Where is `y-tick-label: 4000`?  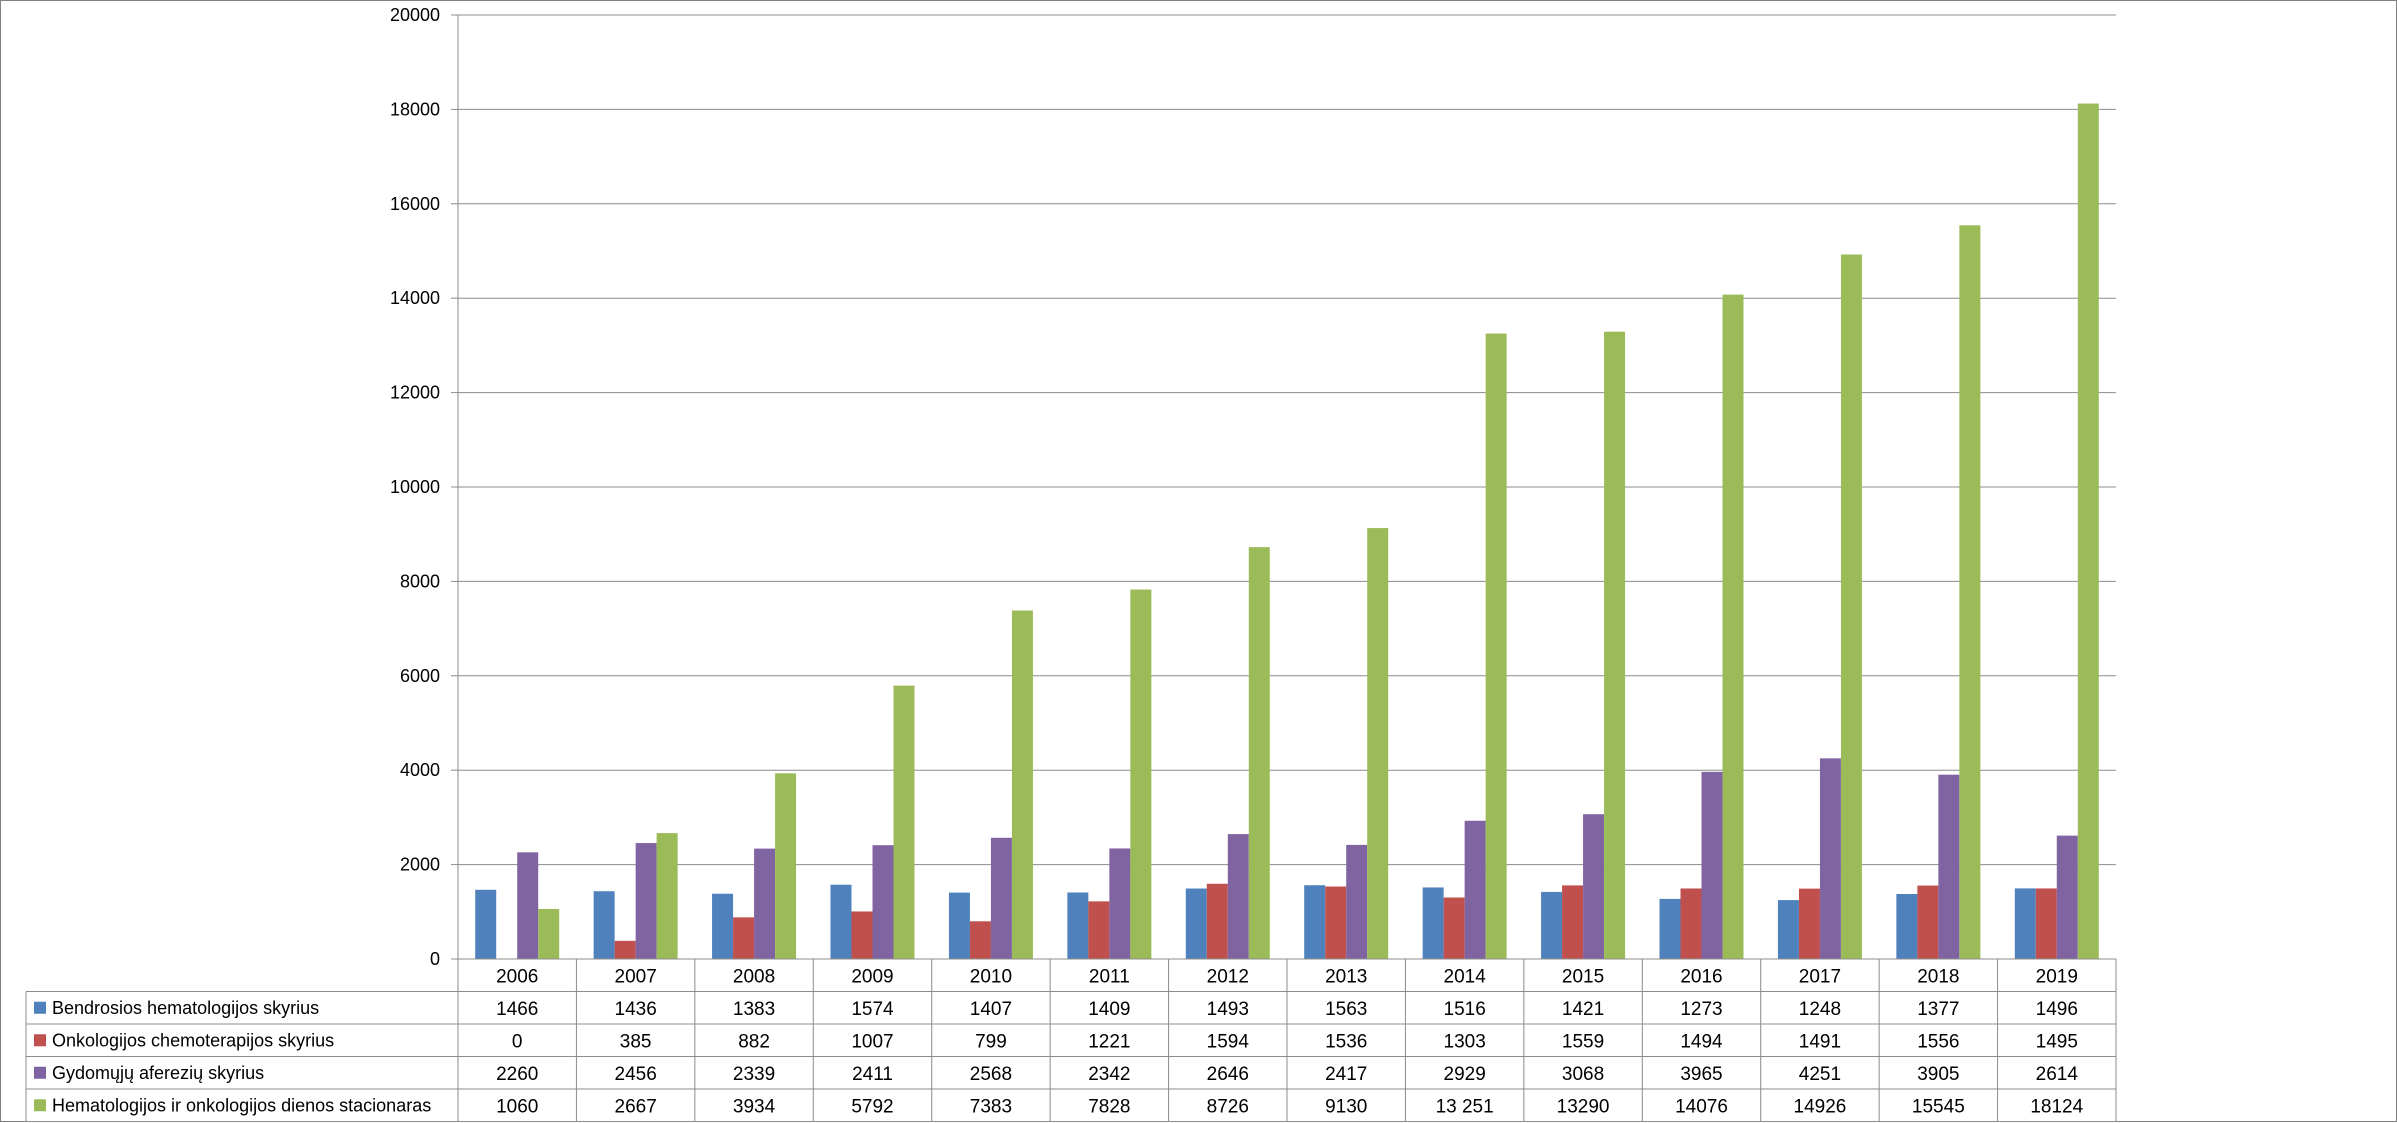 y-tick-label: 4000 is located at coordinates (420, 770).